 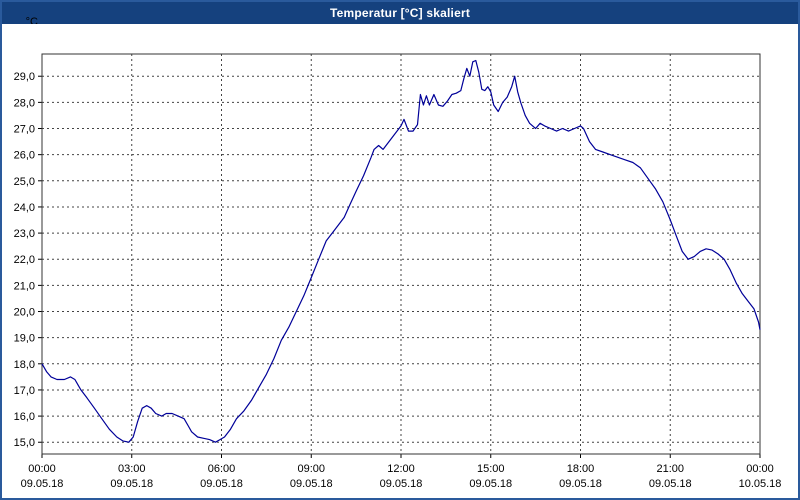 What do you see at coordinates (491, 469) in the screenshot?
I see `x-tick-time-label: 15:00` at bounding box center [491, 469].